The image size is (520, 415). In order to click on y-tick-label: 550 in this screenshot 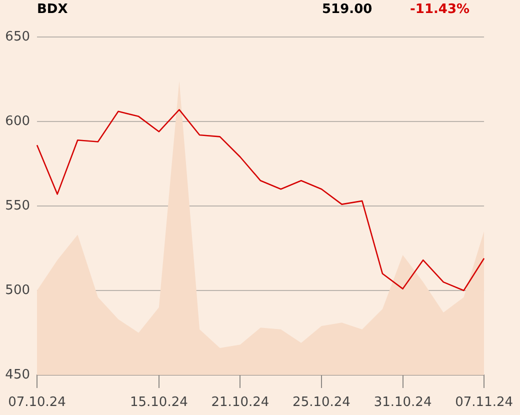, I will do `click(17, 206)`.